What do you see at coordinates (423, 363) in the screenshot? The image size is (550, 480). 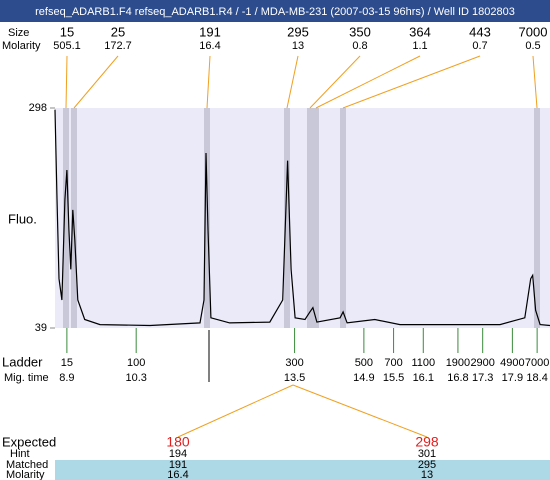 I see `ladder-size: 1100` at bounding box center [423, 363].